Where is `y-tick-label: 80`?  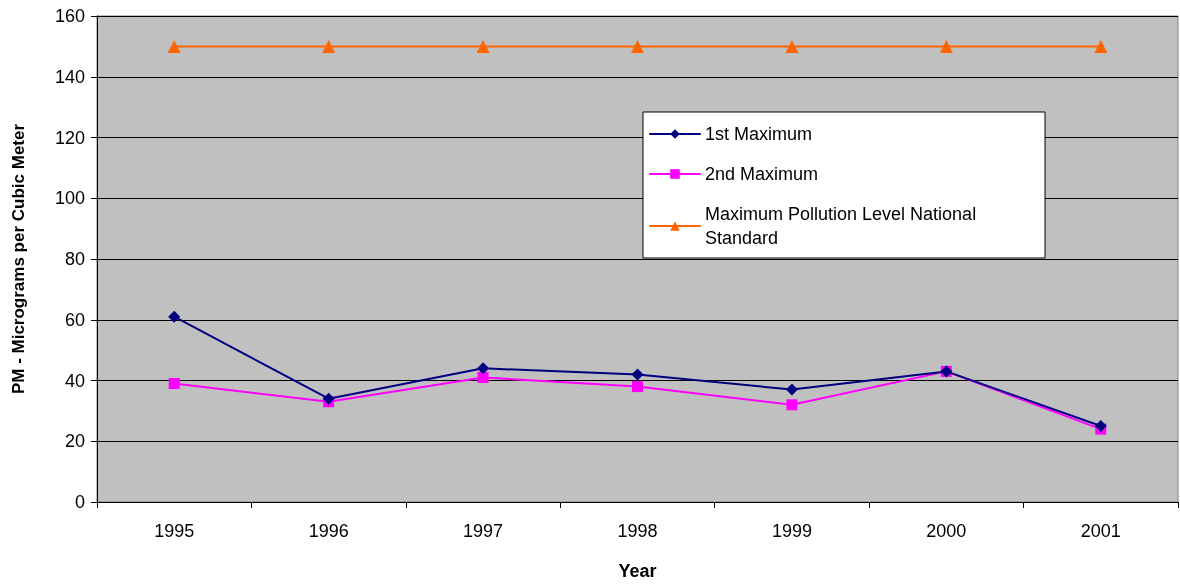
y-tick-label: 80 is located at coordinates (74, 259).